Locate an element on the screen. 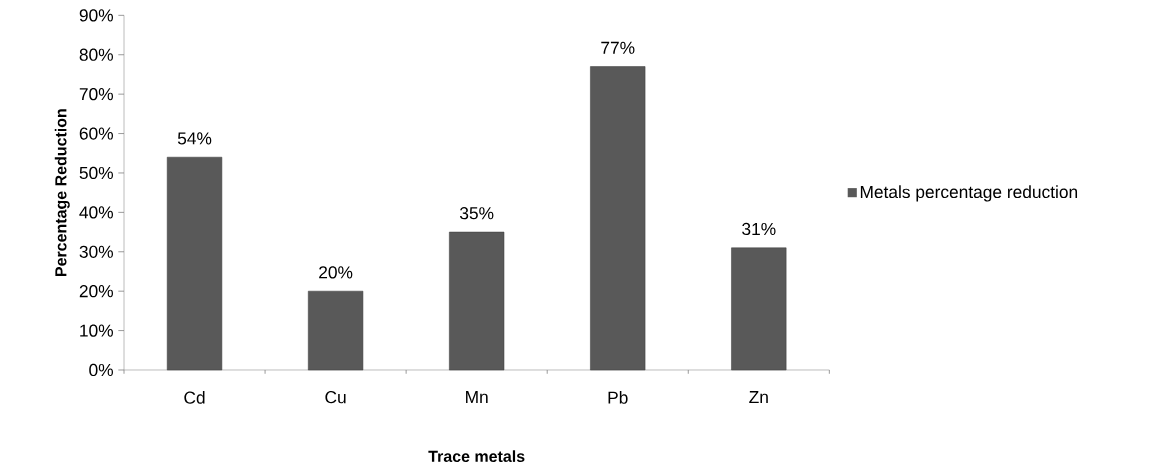  x-tick-label: Mn is located at coordinates (477, 397).